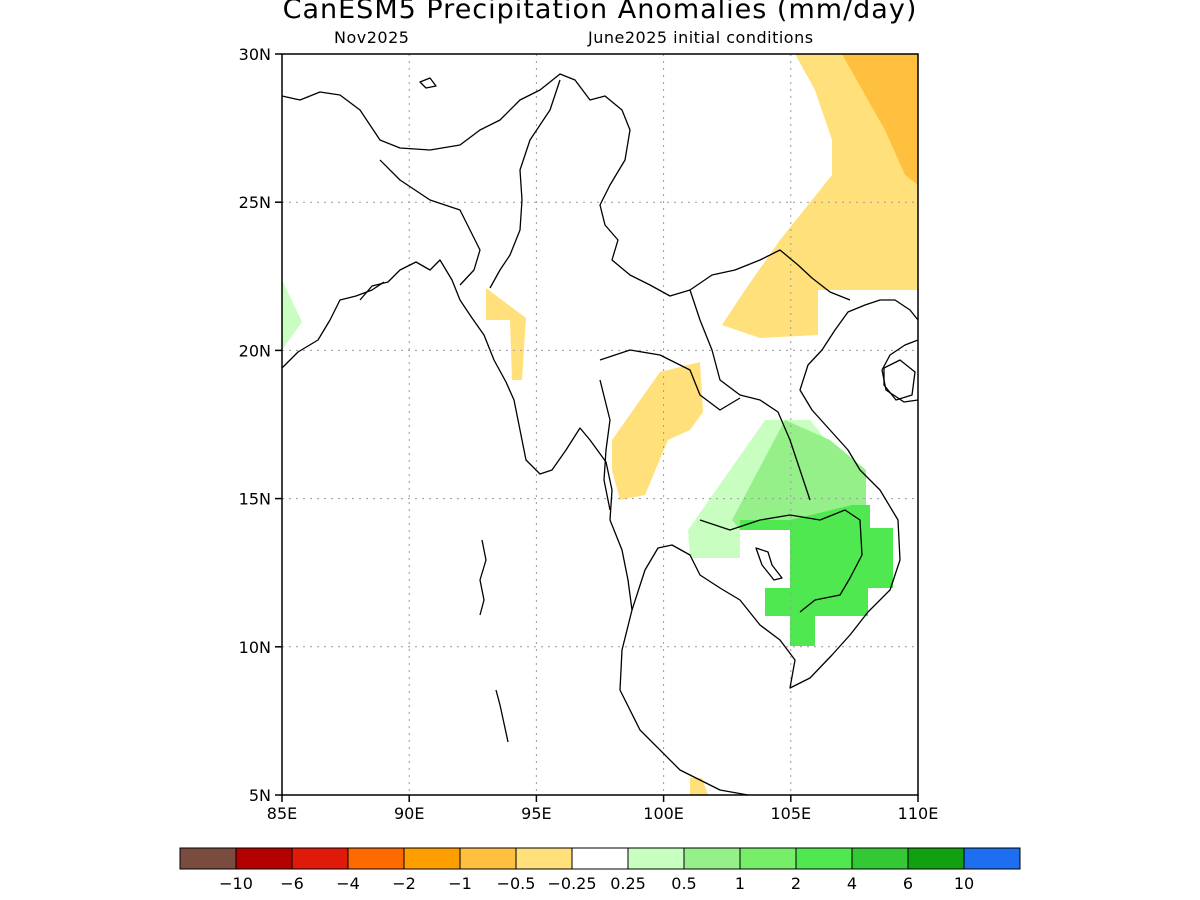 This screenshot has width=1200, height=900. Describe the element at coordinates (460, 883) in the screenshot. I see `legend-label: −1` at that location.